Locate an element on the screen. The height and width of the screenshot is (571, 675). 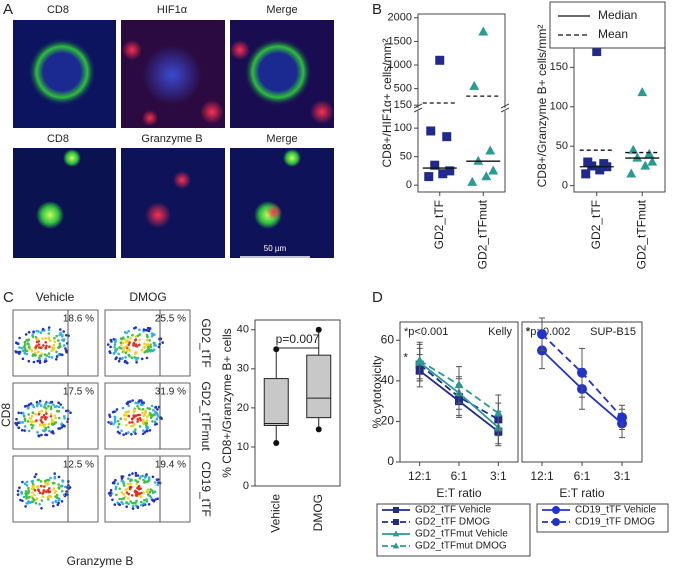
legend-label: CD19_tTF DMOG is located at coordinates (615, 522).